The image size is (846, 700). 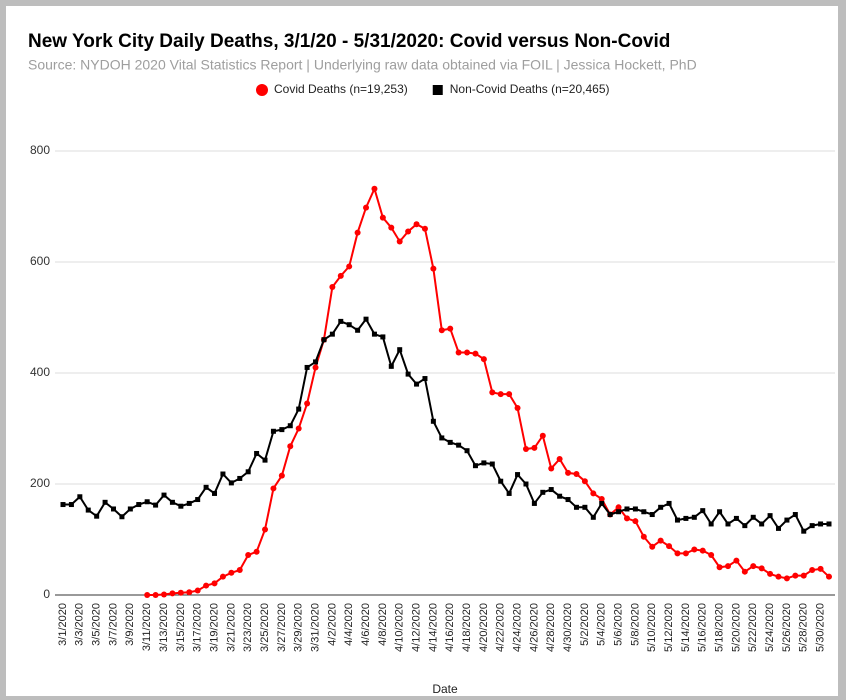 I want to click on y-tick-label: 800, so click(x=40, y=150).